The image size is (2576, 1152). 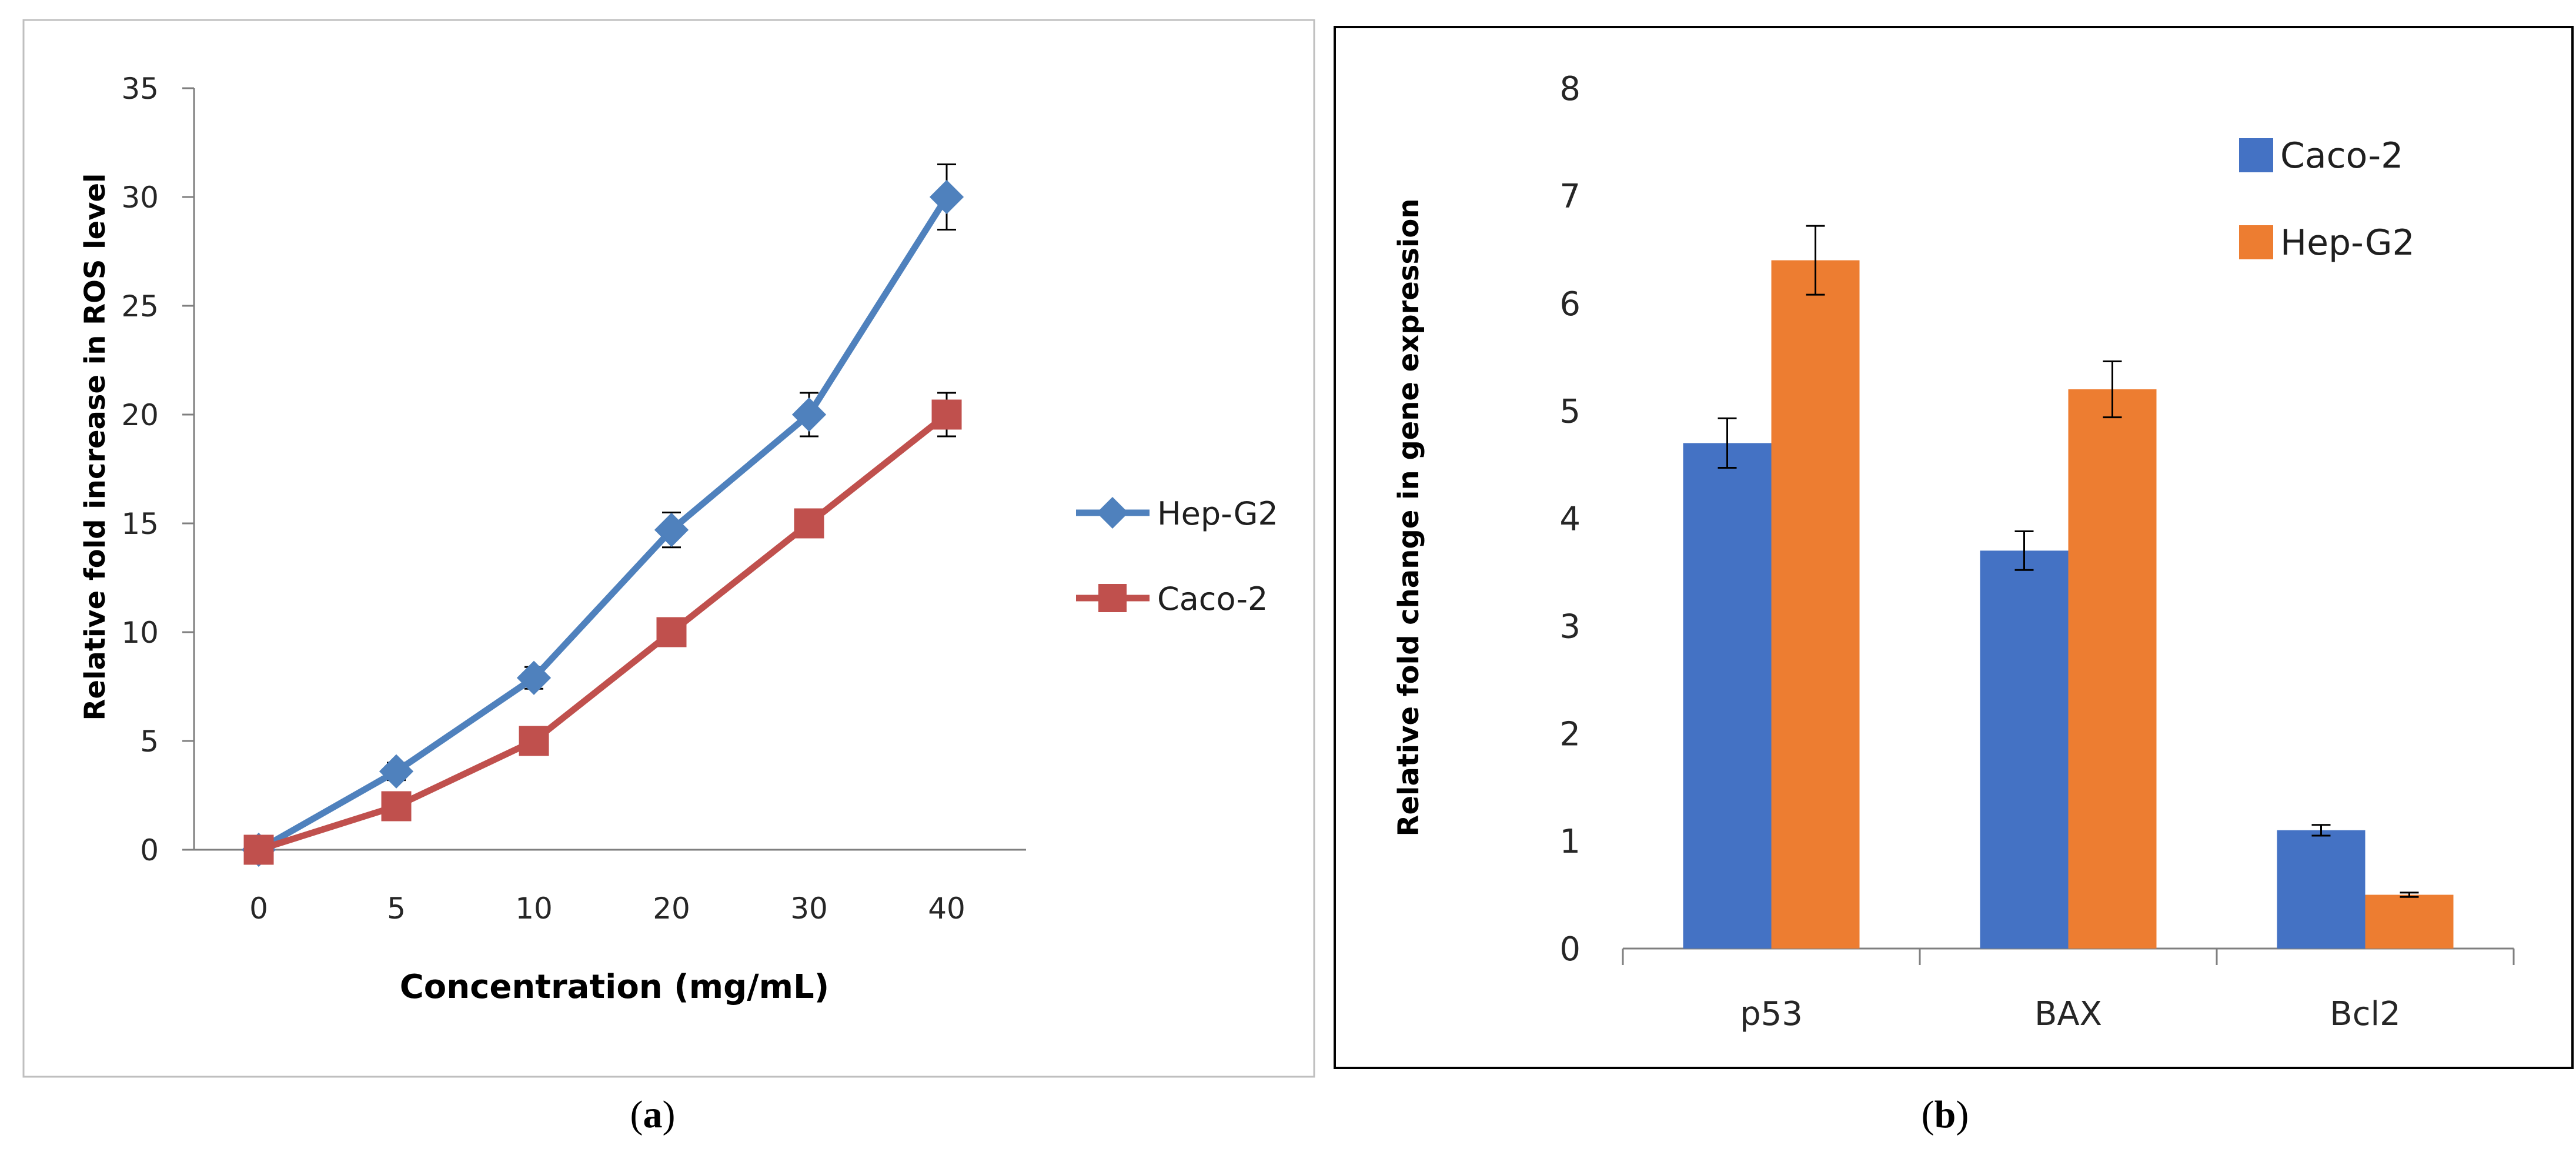 What do you see at coordinates (2341, 155) in the screenshot?
I see `panel-b-legend-label-caco-2: Caco-2` at bounding box center [2341, 155].